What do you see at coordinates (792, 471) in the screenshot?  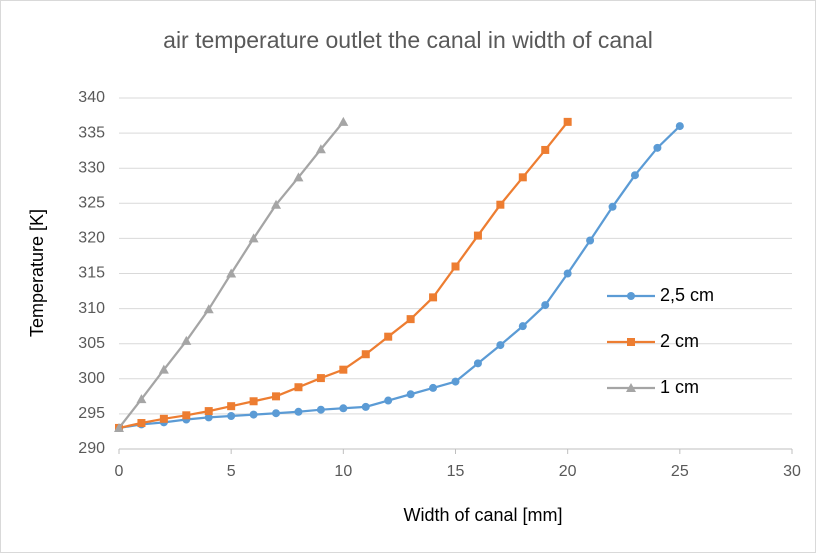 I see `x-tick-label: 30` at bounding box center [792, 471].